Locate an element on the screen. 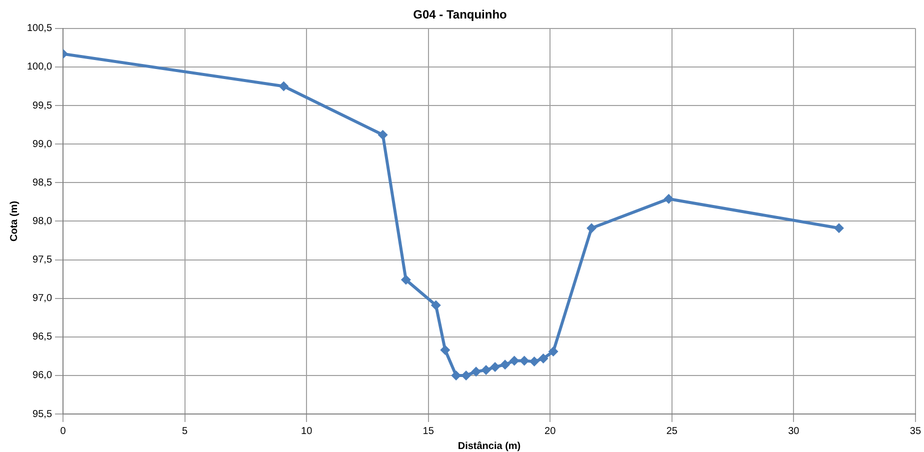 The width and height of the screenshot is (924, 452). x-tick-label: 25 is located at coordinates (672, 431).